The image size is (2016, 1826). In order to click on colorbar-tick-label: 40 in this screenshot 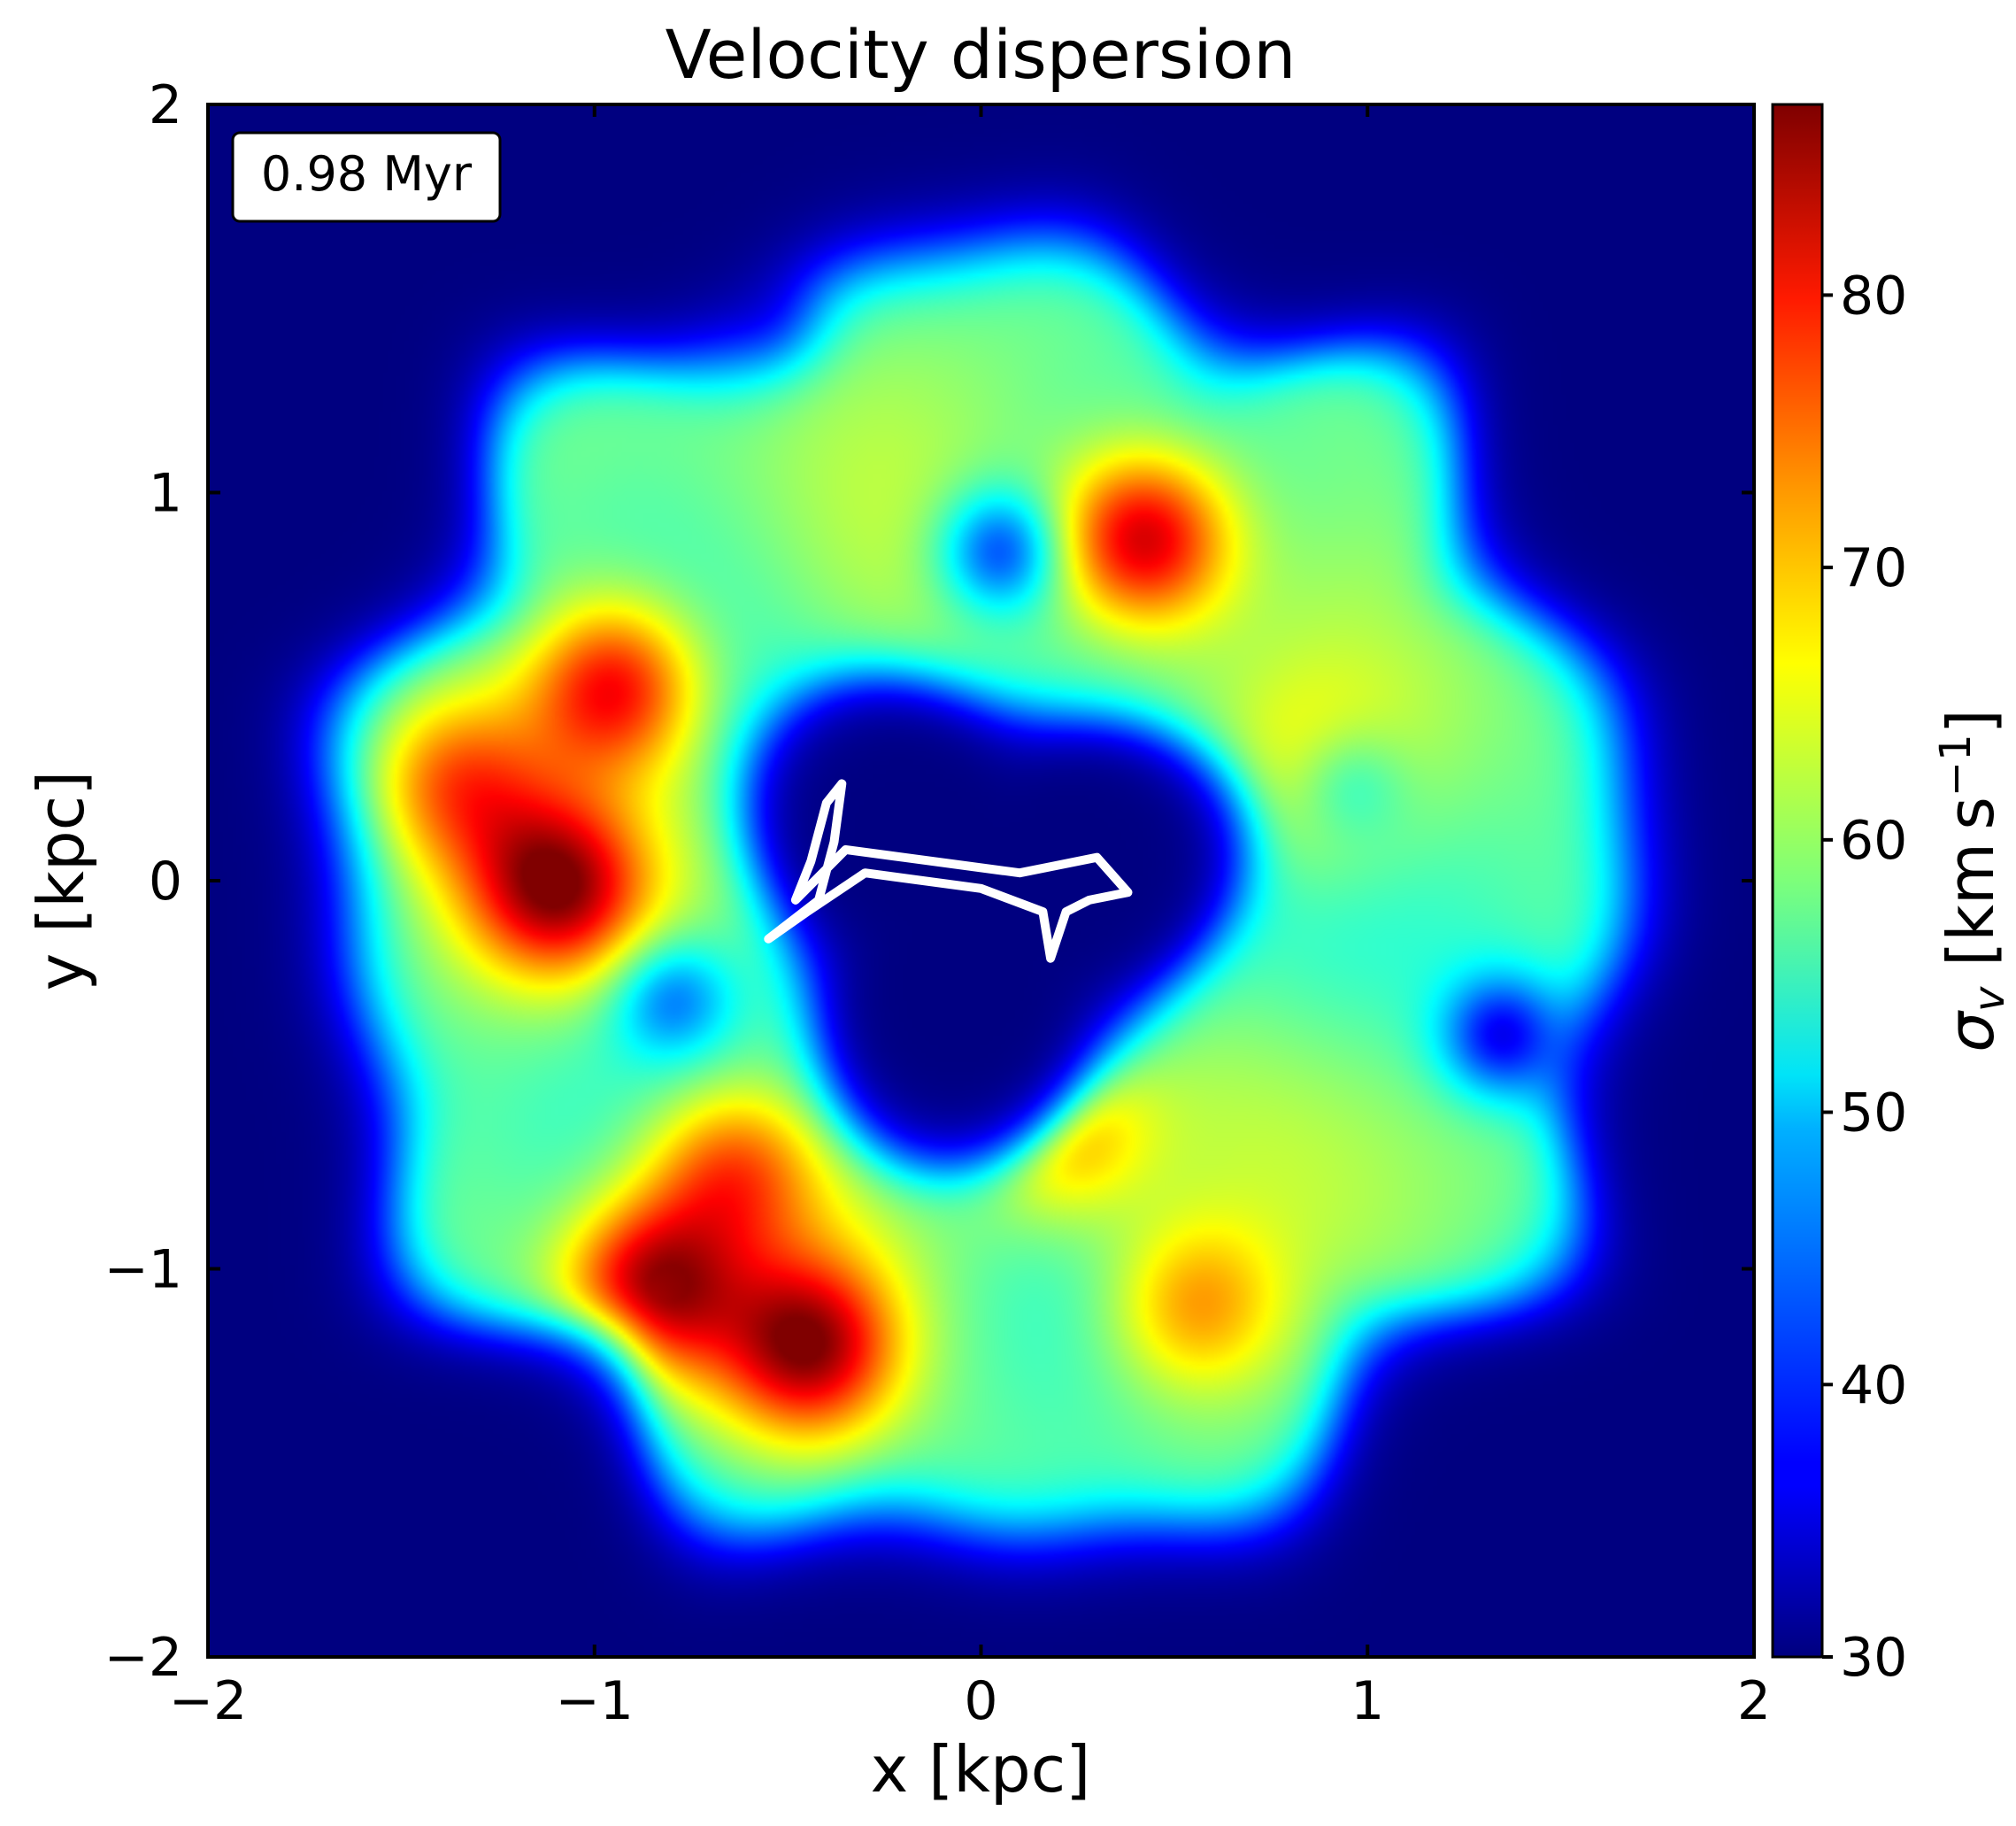, I will do `click(1873, 1385)`.